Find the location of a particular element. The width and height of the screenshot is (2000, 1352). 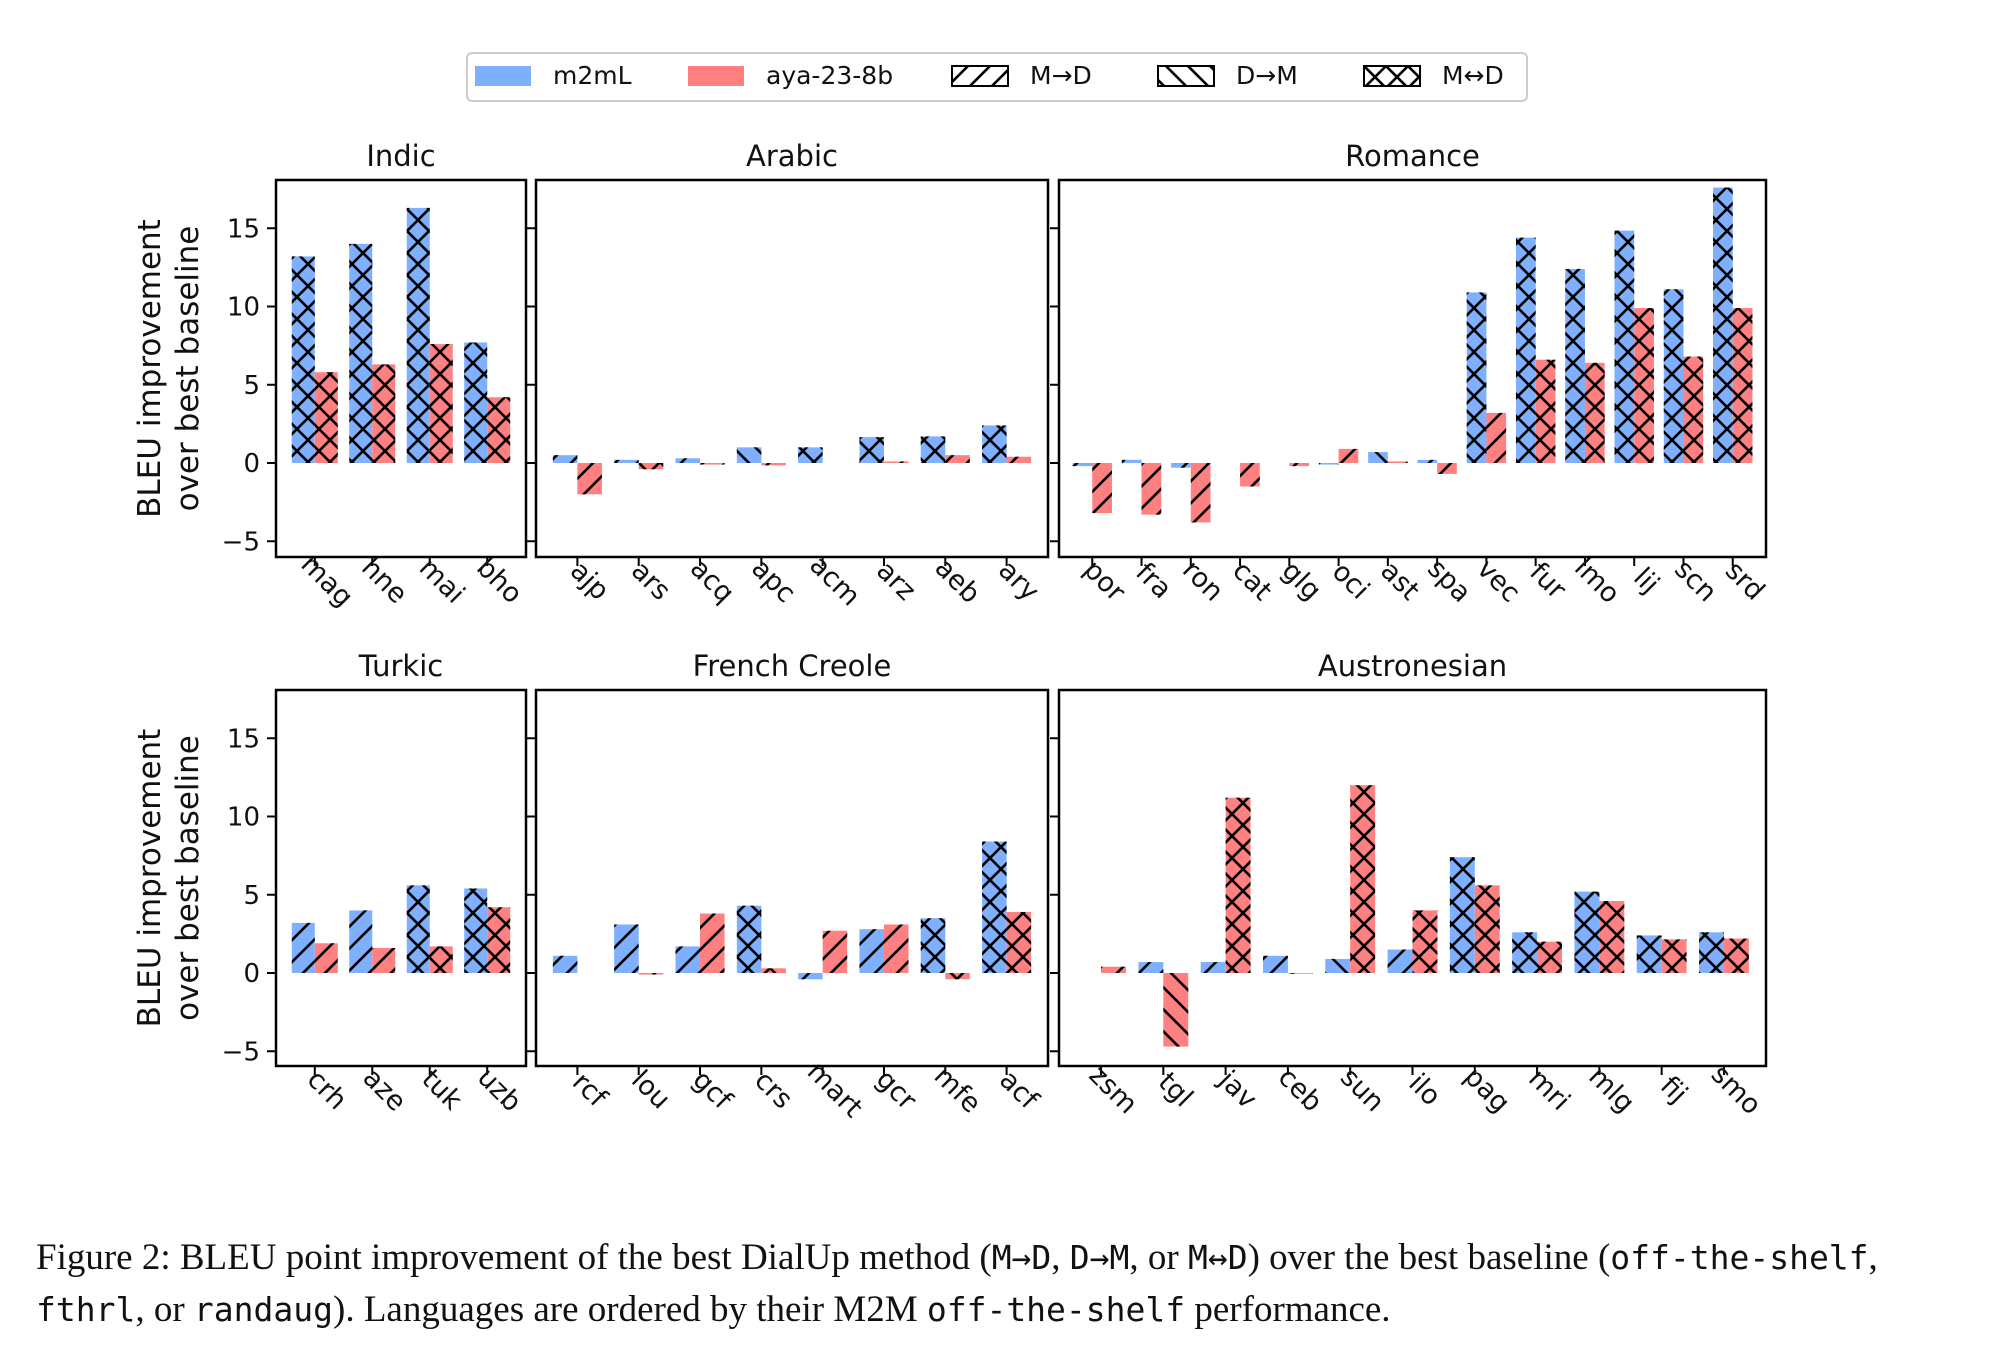

bar-hatch-aya-bho is located at coordinates (499, 430).